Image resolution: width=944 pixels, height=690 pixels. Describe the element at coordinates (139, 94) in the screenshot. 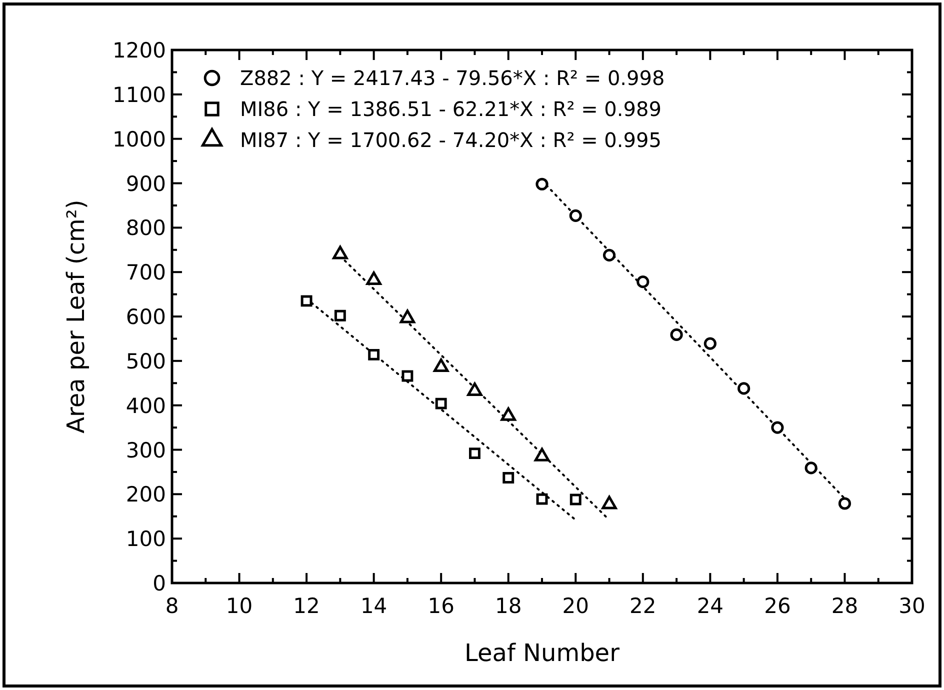

I see `y-tick-label: 1100` at that location.